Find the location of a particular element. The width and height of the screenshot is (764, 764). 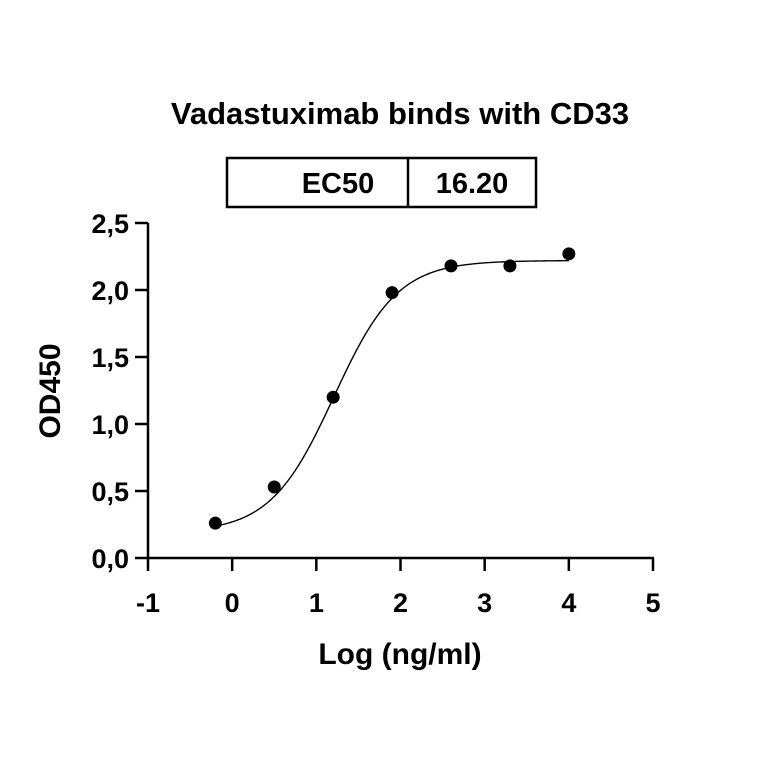

y-tick-label: 0,0 is located at coordinates (110, 559).